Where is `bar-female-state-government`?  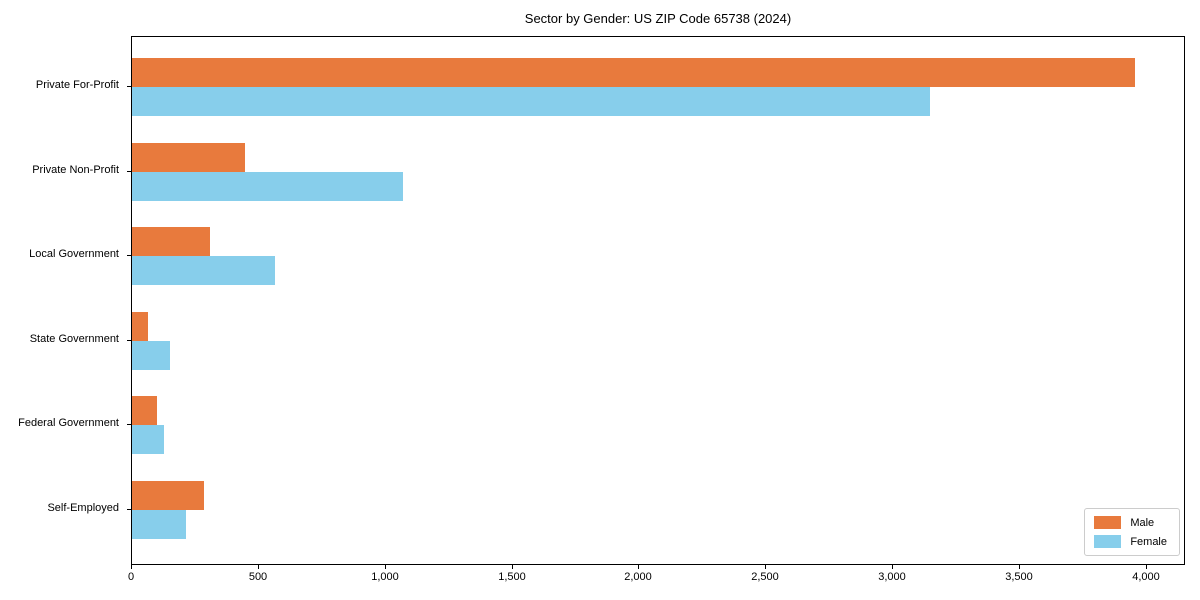 bar-female-state-government is located at coordinates (151, 355).